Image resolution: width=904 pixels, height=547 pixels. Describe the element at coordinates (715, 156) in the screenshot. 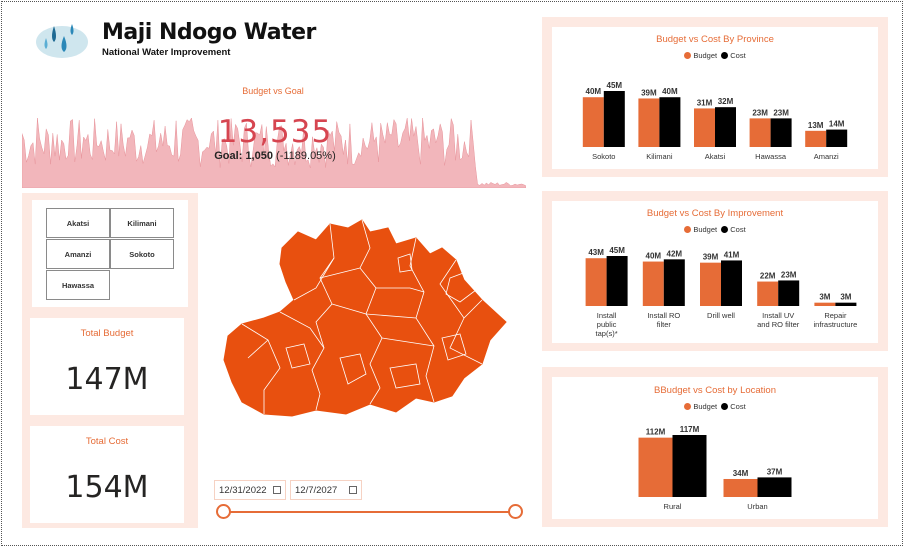

I see `category-label: Akatsi` at that location.